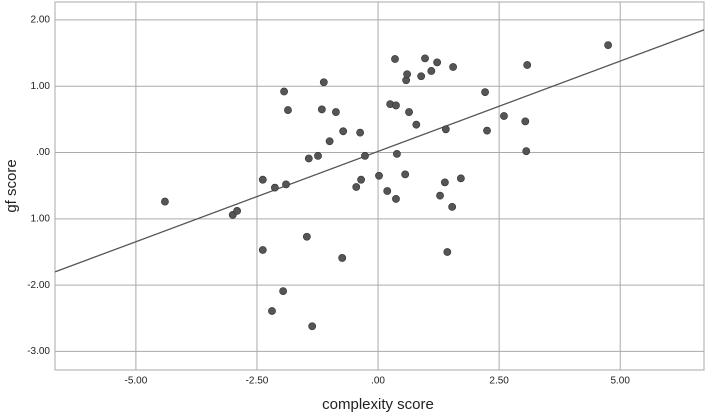  What do you see at coordinates (38, 351) in the screenshot?
I see `y-tick-label: -3.00` at bounding box center [38, 351].